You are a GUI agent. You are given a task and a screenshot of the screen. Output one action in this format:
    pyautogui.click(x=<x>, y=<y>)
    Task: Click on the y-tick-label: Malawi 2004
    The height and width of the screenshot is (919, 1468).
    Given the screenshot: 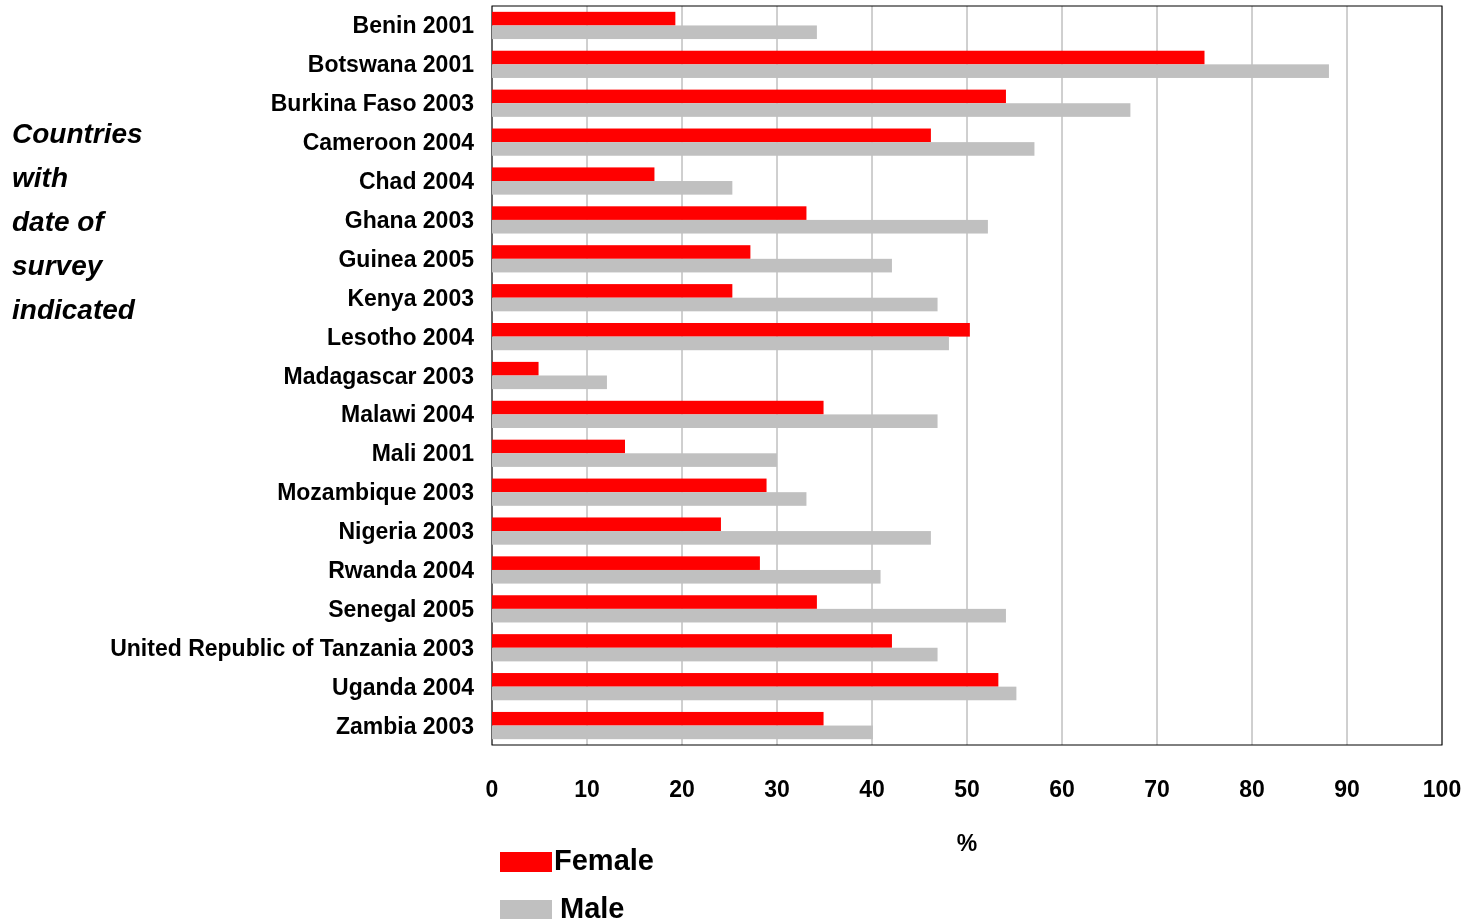 What is the action you would take?
    pyautogui.click(x=408, y=414)
    